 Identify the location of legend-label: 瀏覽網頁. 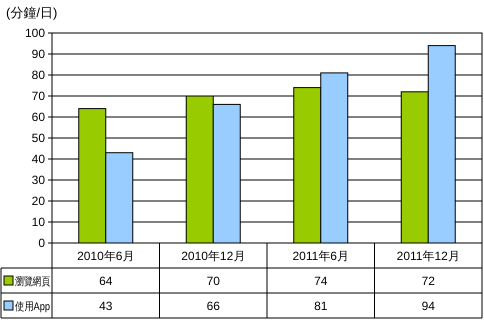
(37, 281).